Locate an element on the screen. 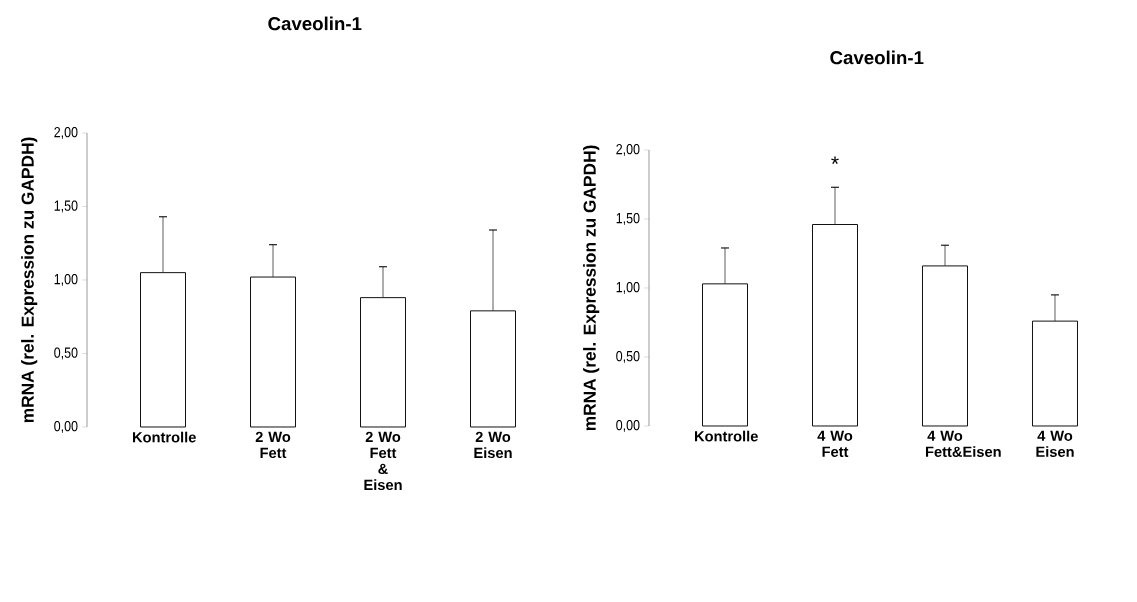 The height and width of the screenshot is (602, 1137). x-tick-label: 4 Wo Fett&Eisen is located at coordinates (963, 443).